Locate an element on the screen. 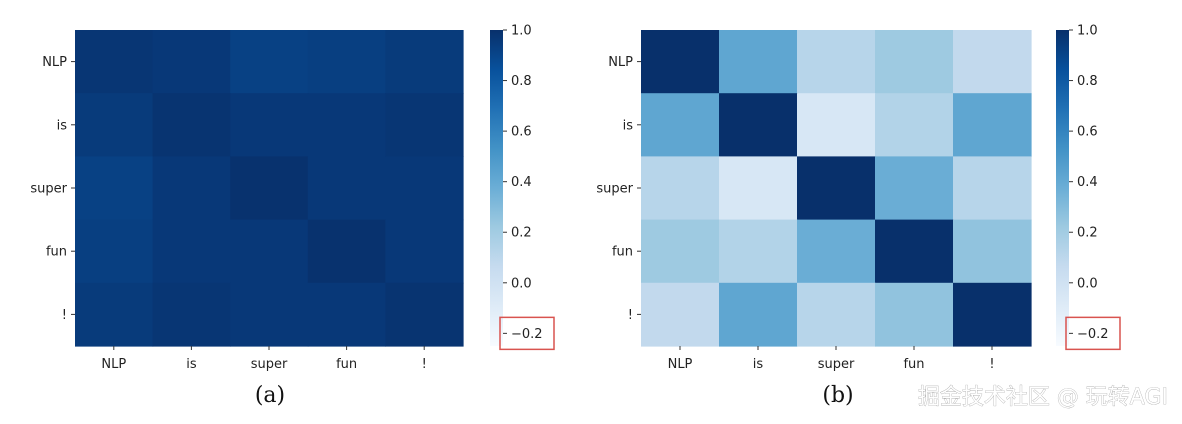  watermark: 掘金技术社区 @ 玩转AGI is located at coordinates (1043, 397).